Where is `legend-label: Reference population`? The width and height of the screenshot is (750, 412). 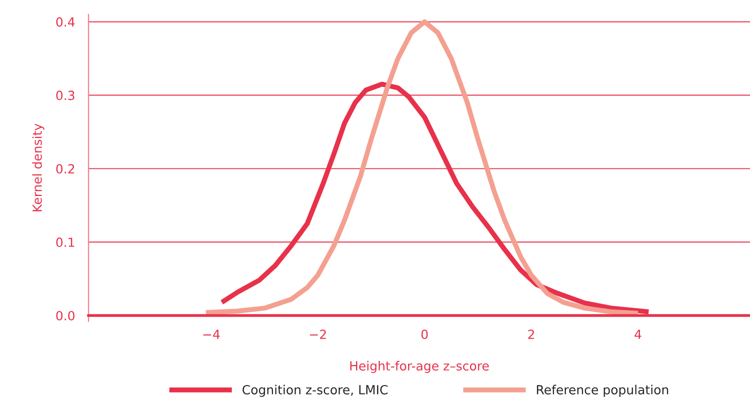 legend-label: Reference population is located at coordinates (602, 390).